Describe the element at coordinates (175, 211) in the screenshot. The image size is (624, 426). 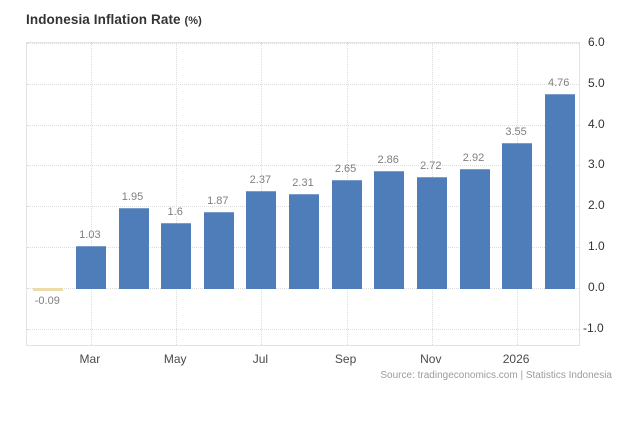
I see `bar-value-label: 1.6` at that location.